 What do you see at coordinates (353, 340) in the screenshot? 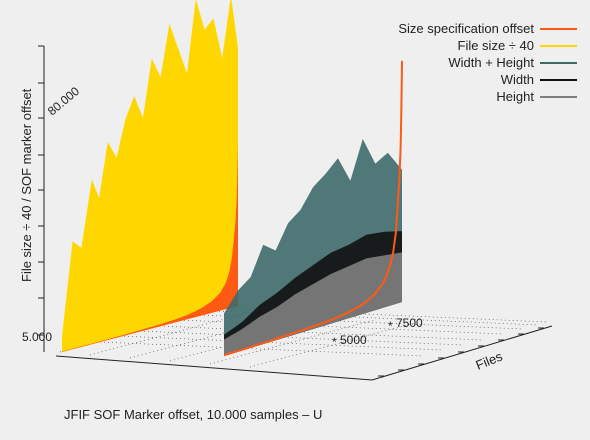
I see `file-tick-label-5000: 5000` at bounding box center [353, 340].